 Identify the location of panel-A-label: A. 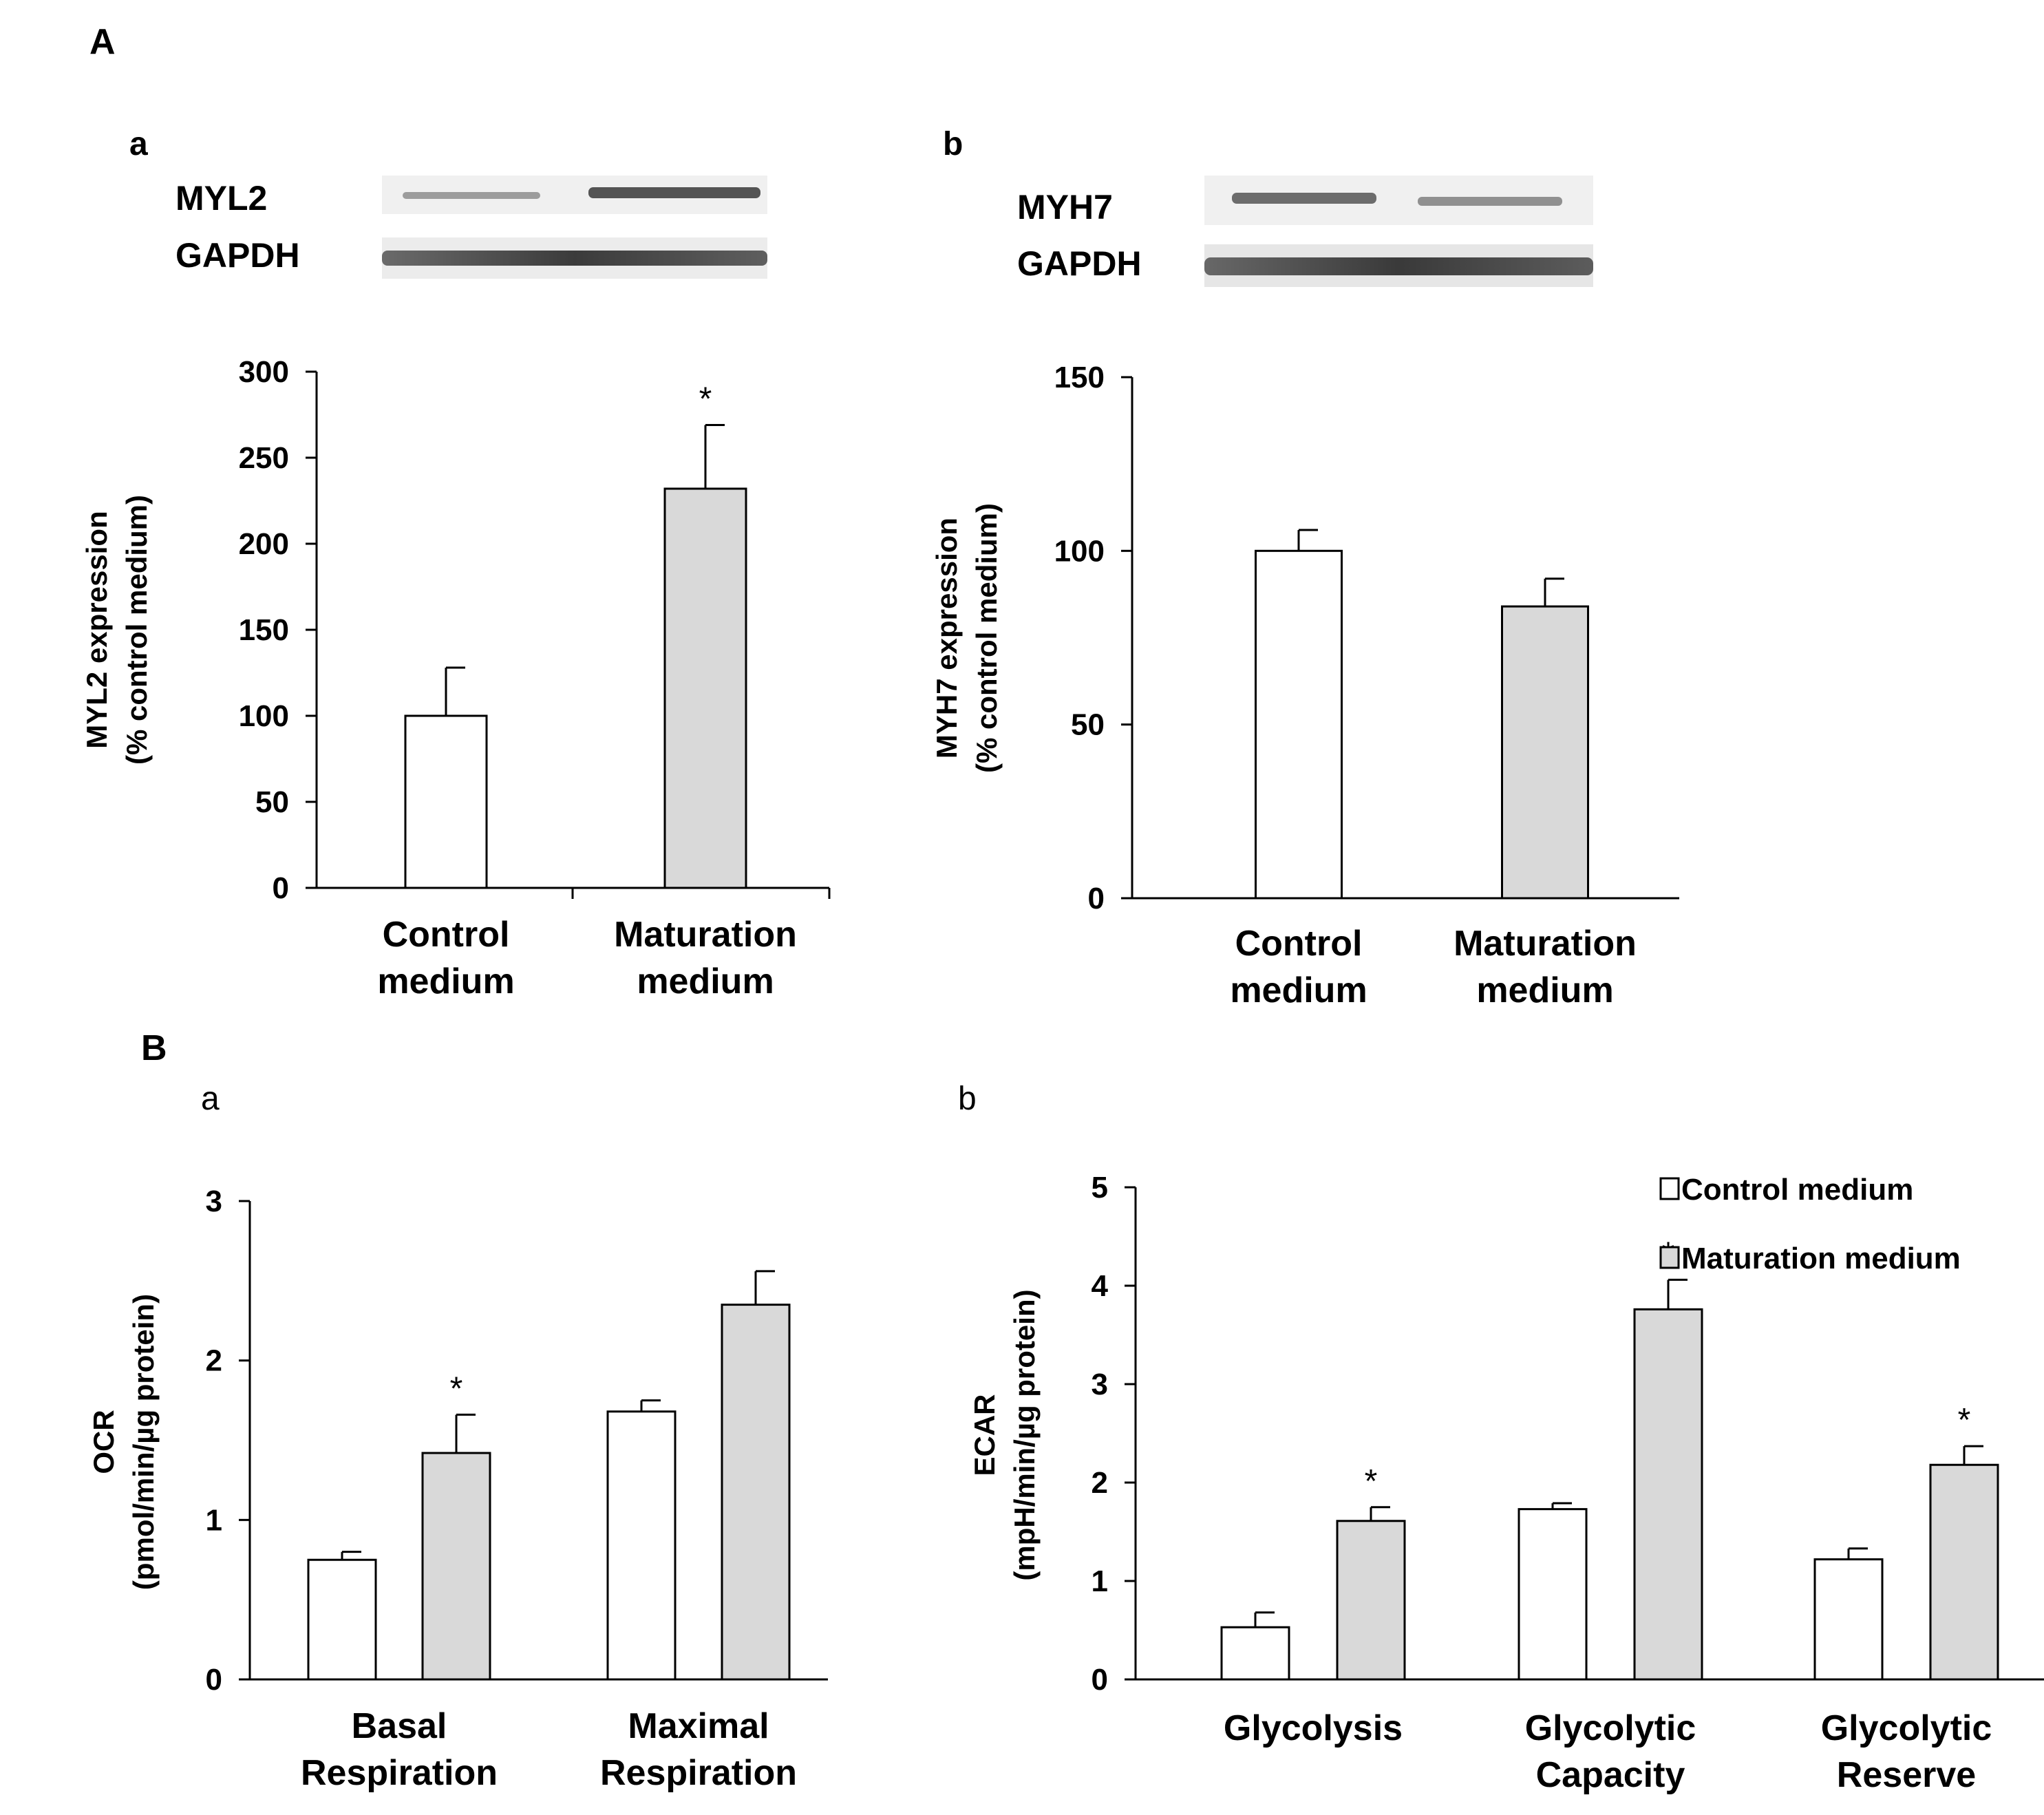
(102, 42).